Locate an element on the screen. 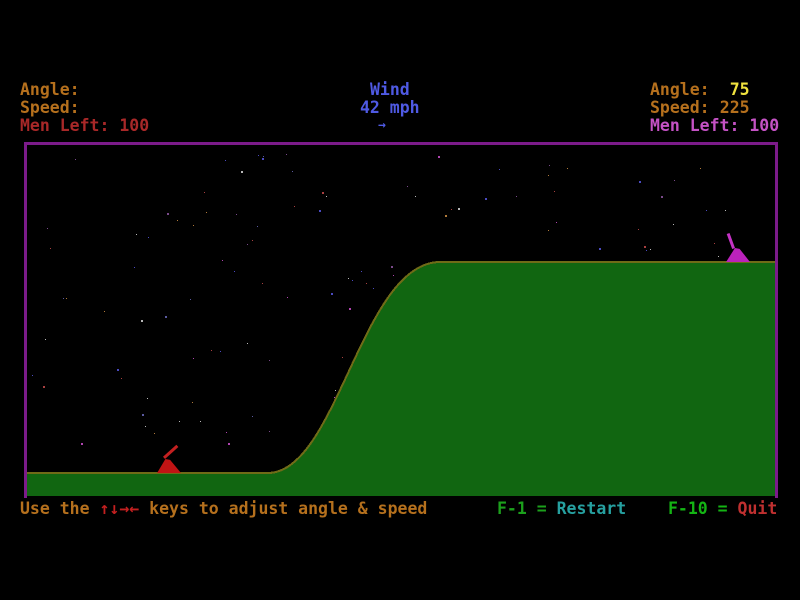 This screenshot has height=600, width=800. wind-direction-arrow-icon: → is located at coordinates (382, 125).